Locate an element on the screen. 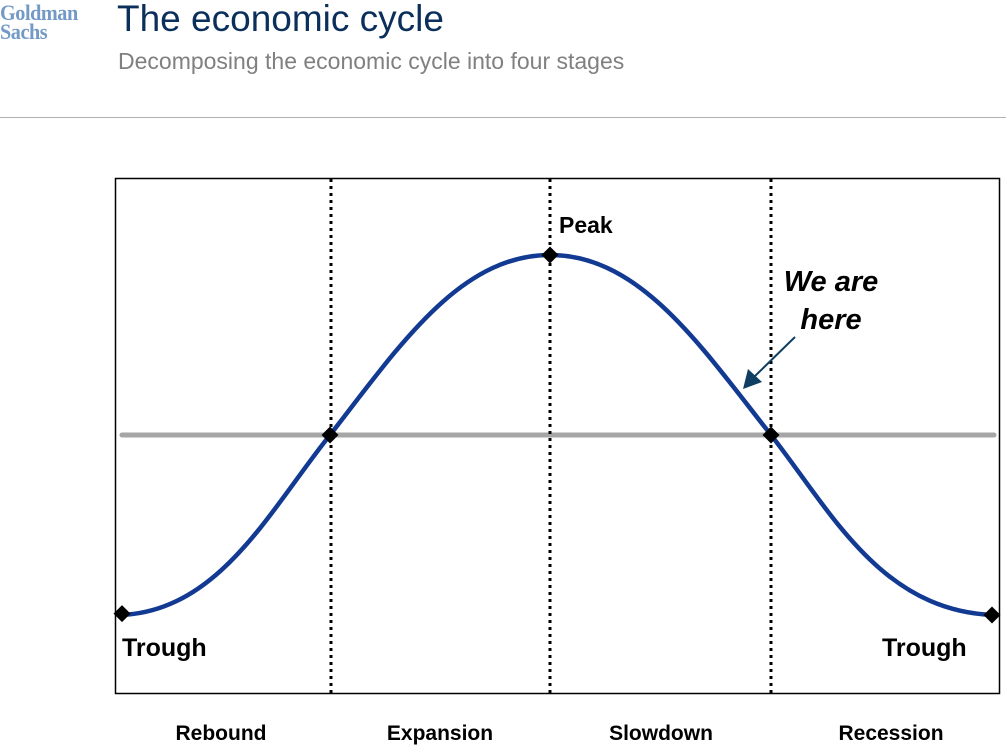 This screenshot has width=1006, height=753. stage-label-slowdown: Slowdown is located at coordinates (661, 733).